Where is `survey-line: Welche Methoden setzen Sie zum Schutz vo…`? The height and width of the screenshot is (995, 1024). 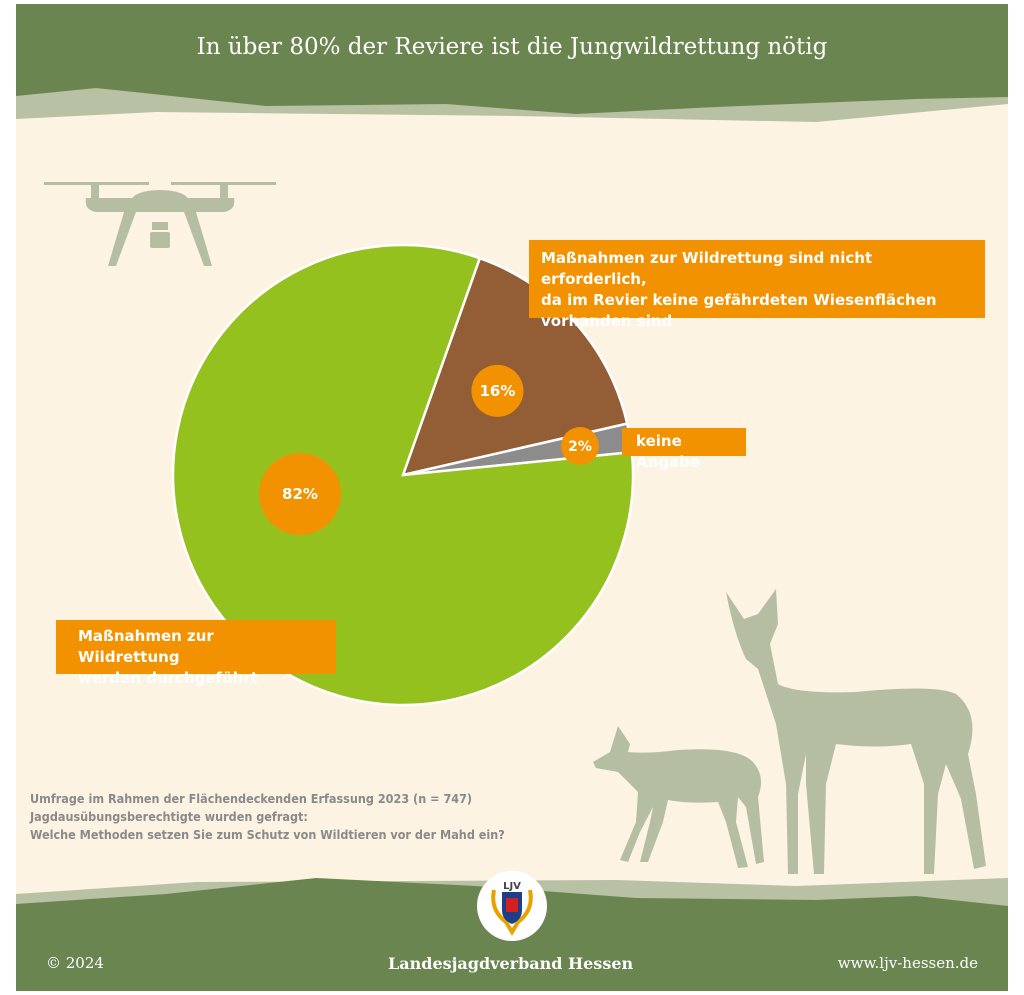
survey-line: Welche Methoden setzen Sie zum Schutz vo… is located at coordinates (267, 834).